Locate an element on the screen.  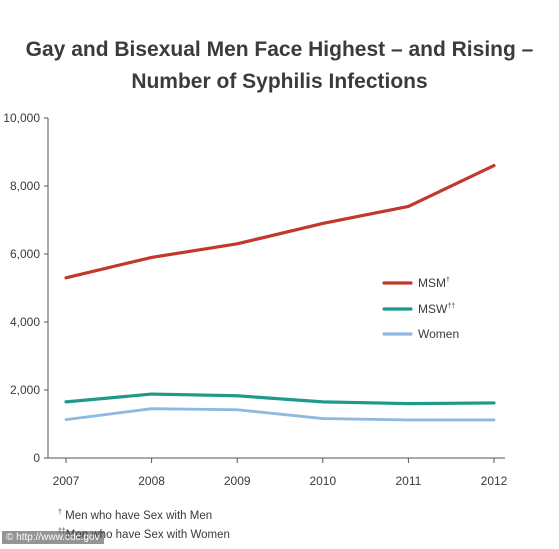
y-tick-label: 6,000 is located at coordinates (25, 254).